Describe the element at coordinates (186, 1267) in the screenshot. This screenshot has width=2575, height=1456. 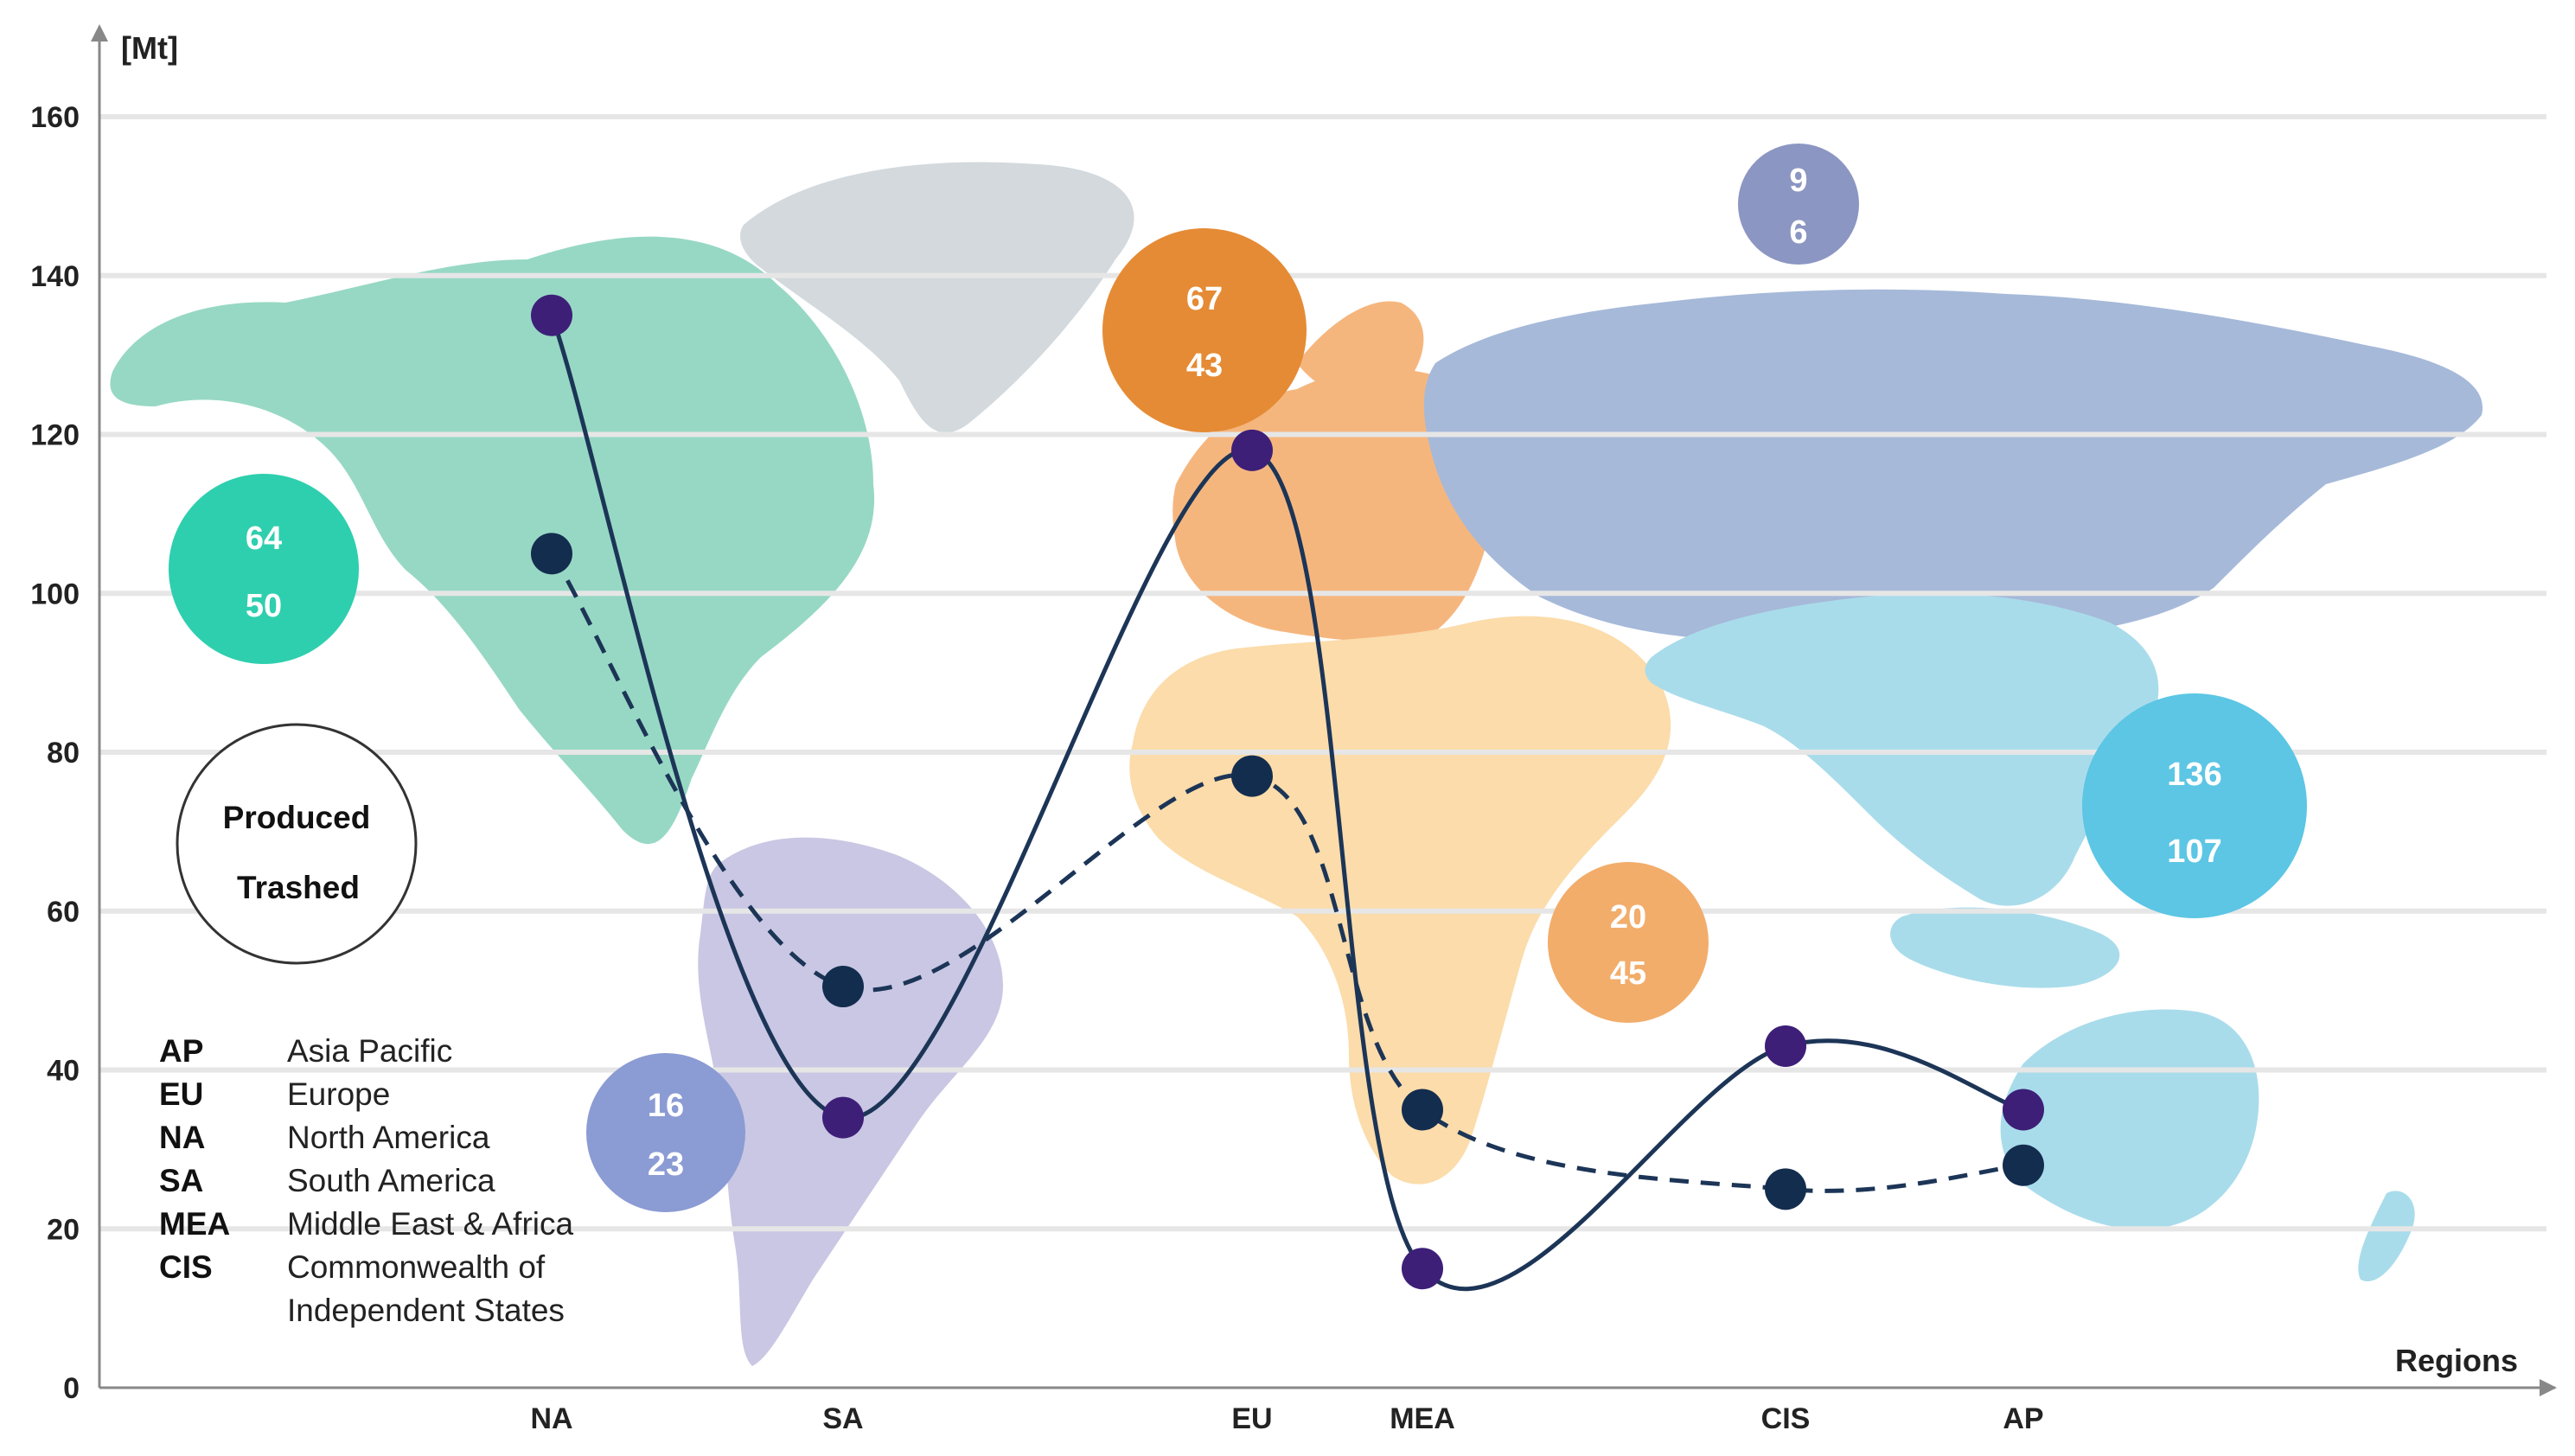
I see `abbr-code-cis: CIS` at that location.